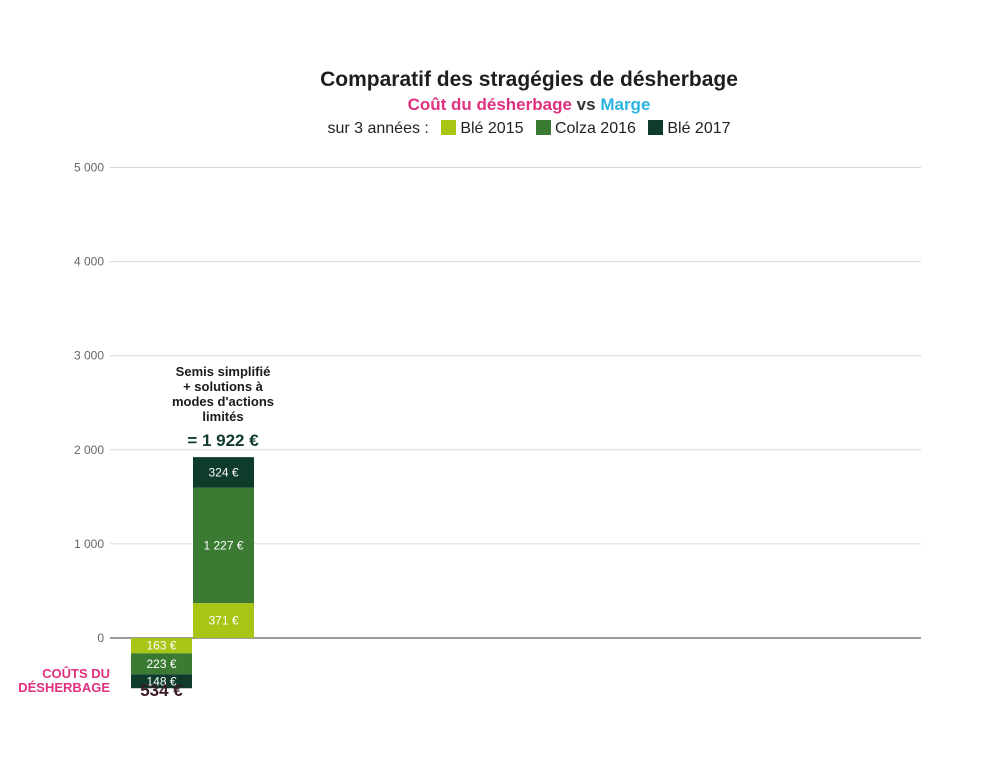  What do you see at coordinates (223, 440) in the screenshot?
I see `strategy-total-label: = 1 922 €` at bounding box center [223, 440].